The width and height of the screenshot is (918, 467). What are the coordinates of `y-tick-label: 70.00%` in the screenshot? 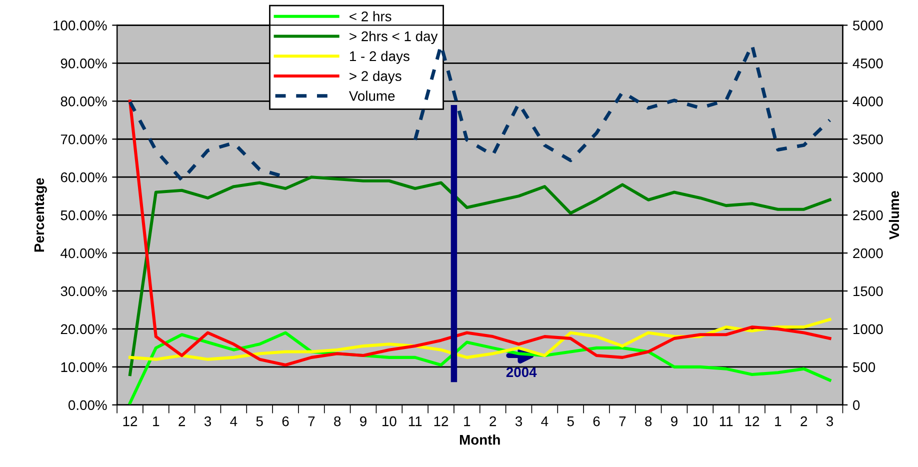 It's located at (83, 139).